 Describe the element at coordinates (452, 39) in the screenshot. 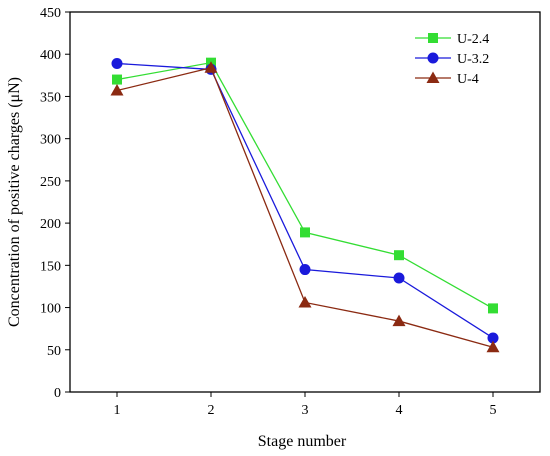

I see `legend-item: U-2.4` at that location.